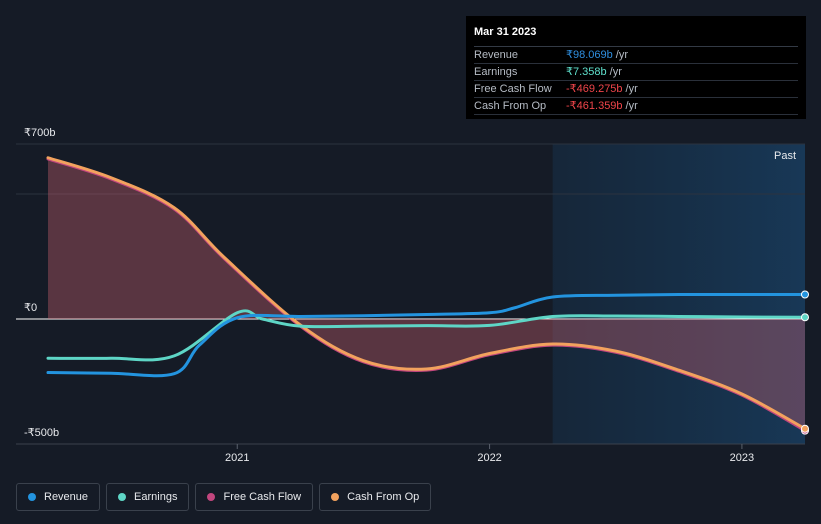 This screenshot has width=821, height=524. What do you see at coordinates (586, 72) in the screenshot?
I see `tooltip-value: ₹7.358b` at bounding box center [586, 72].